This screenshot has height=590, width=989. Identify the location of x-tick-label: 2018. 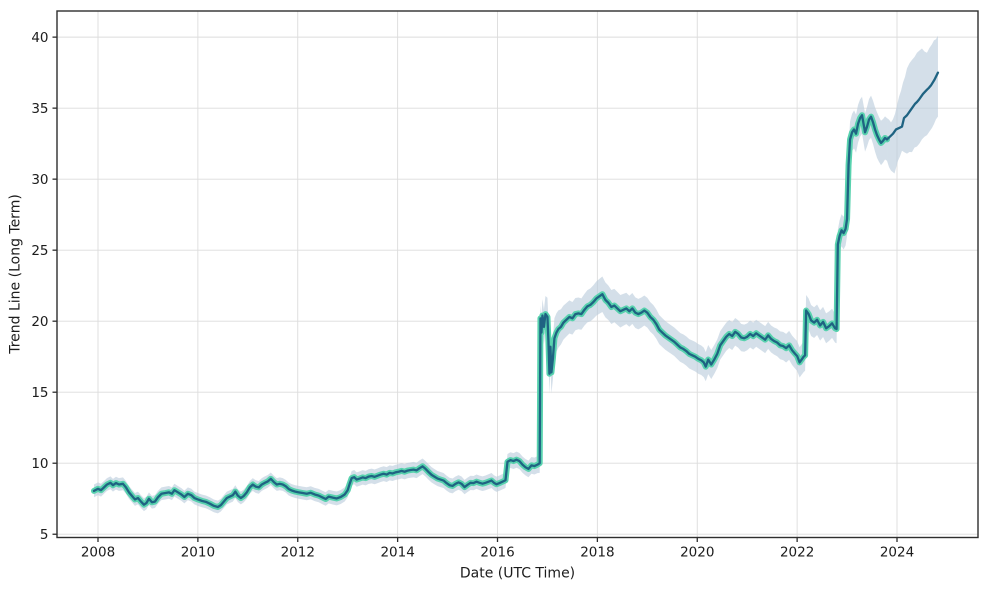
(597, 553).